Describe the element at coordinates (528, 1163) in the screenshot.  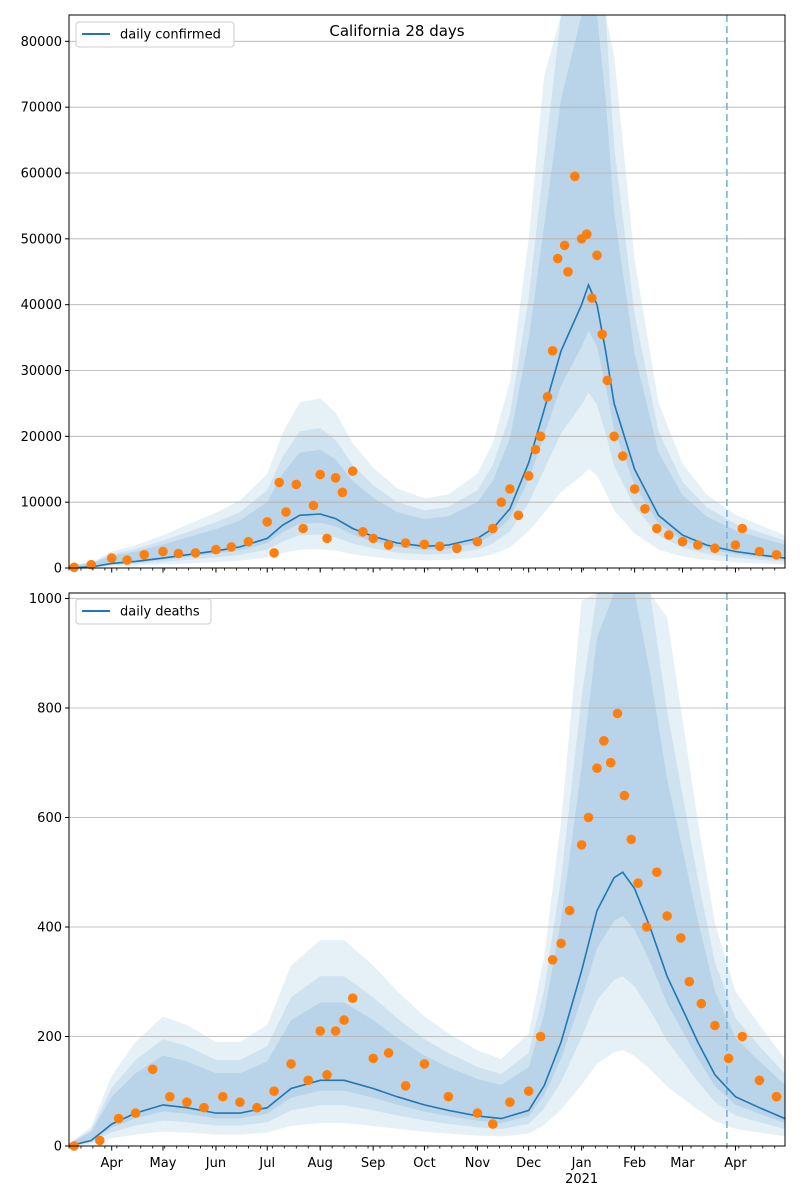
I see `bot-xtick-label: Dec` at that location.